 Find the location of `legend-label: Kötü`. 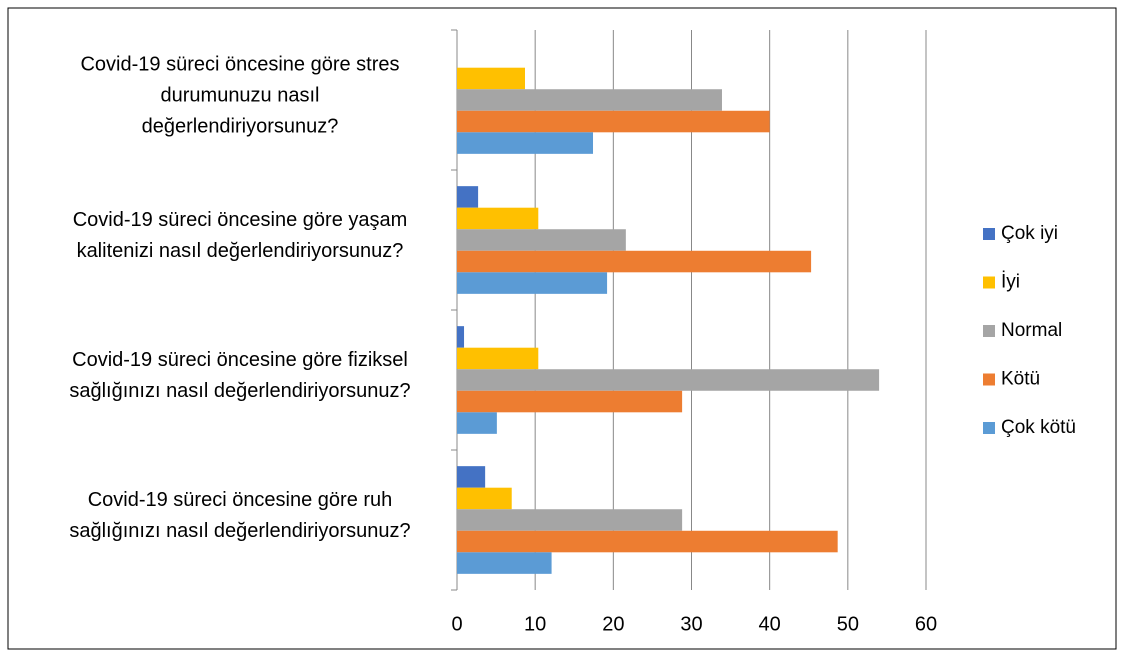

legend-label: Kötü is located at coordinates (1020, 379).